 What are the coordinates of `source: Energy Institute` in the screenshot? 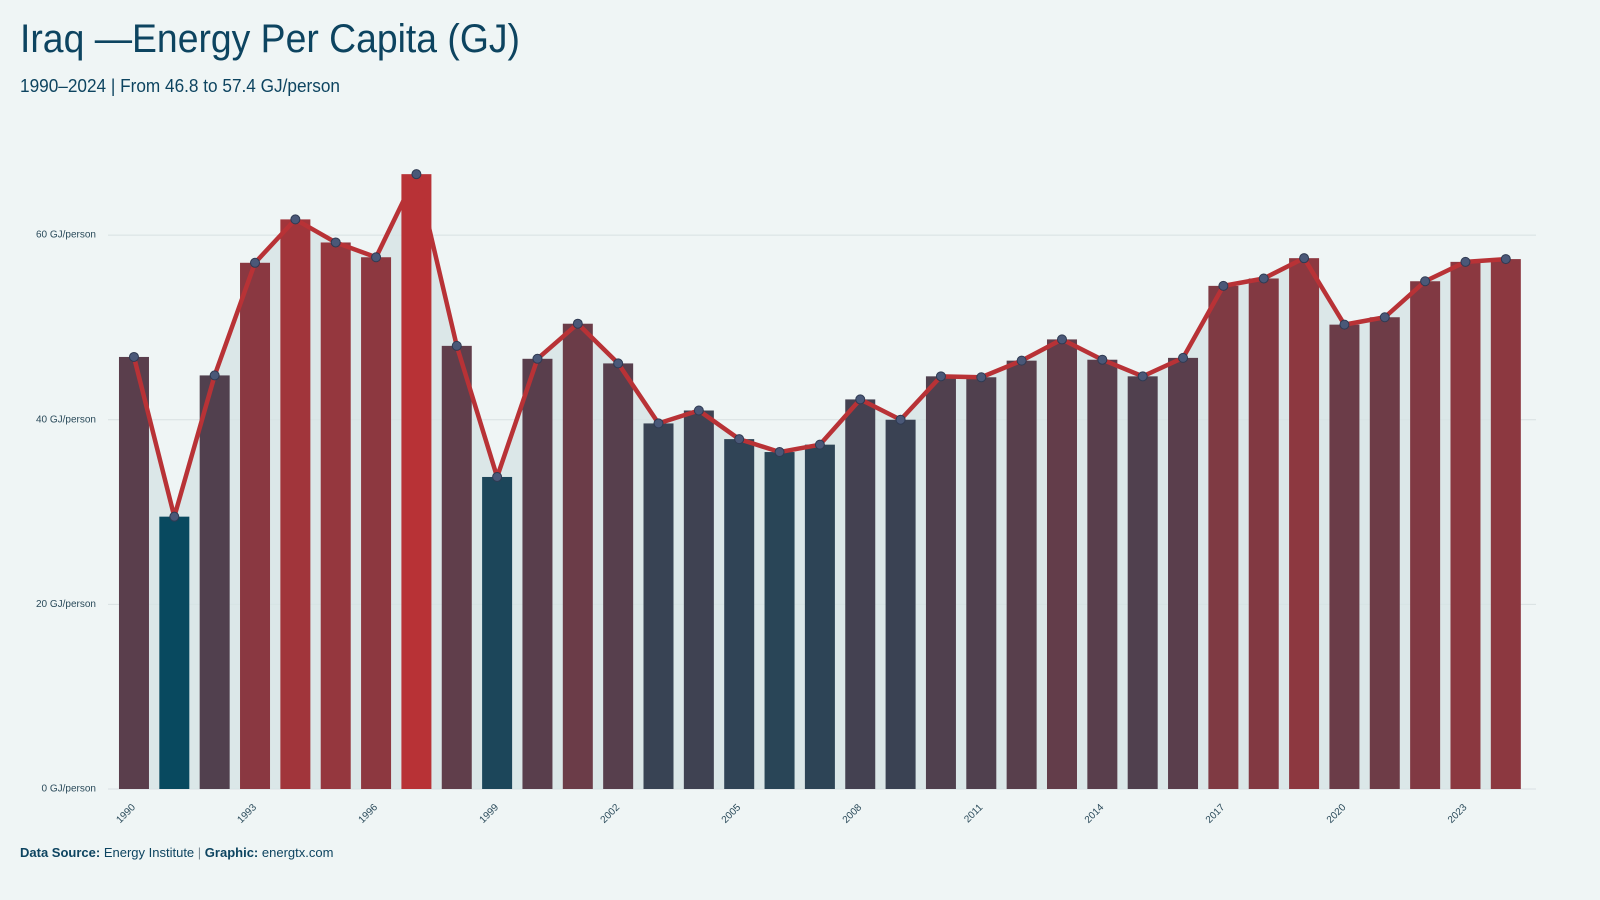 It's located at (149, 852).